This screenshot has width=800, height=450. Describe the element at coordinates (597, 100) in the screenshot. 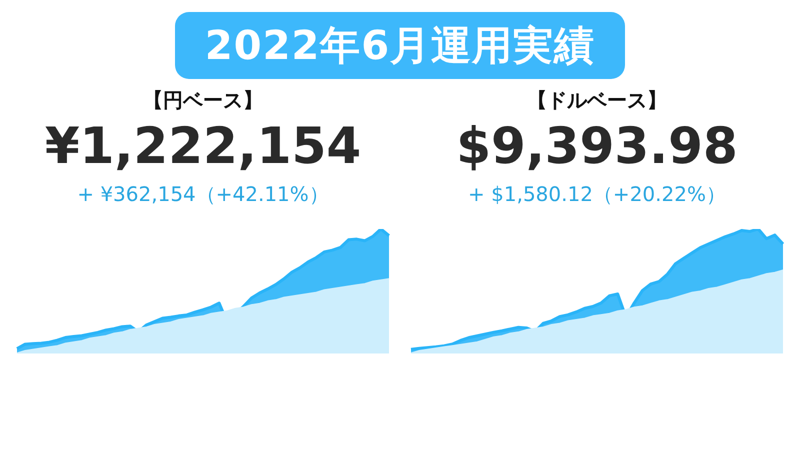

I see `chart-title: 【ドルベース】` at that location.